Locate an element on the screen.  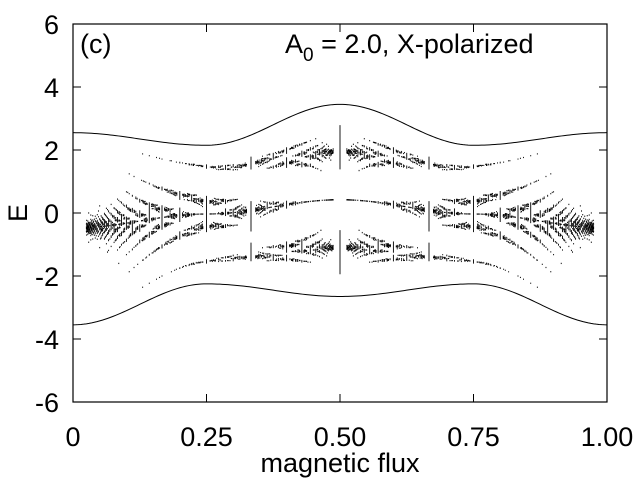
annotation-suffix: = 2.0, X-polarized is located at coordinates (424, 44).